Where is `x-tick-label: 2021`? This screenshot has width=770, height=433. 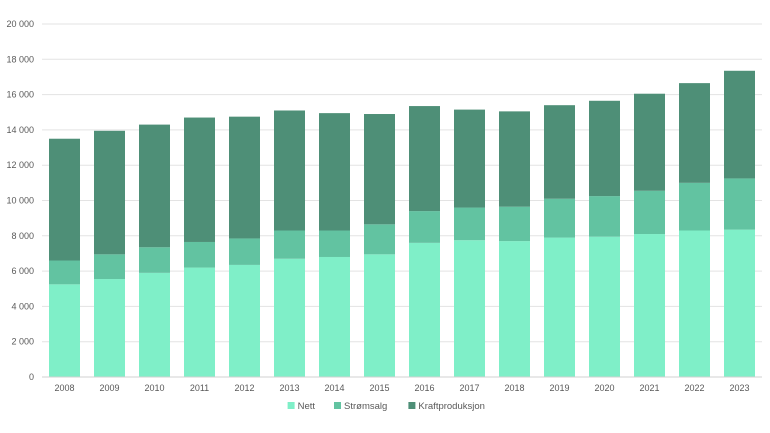
x-tick-label: 2021 is located at coordinates (649, 388).